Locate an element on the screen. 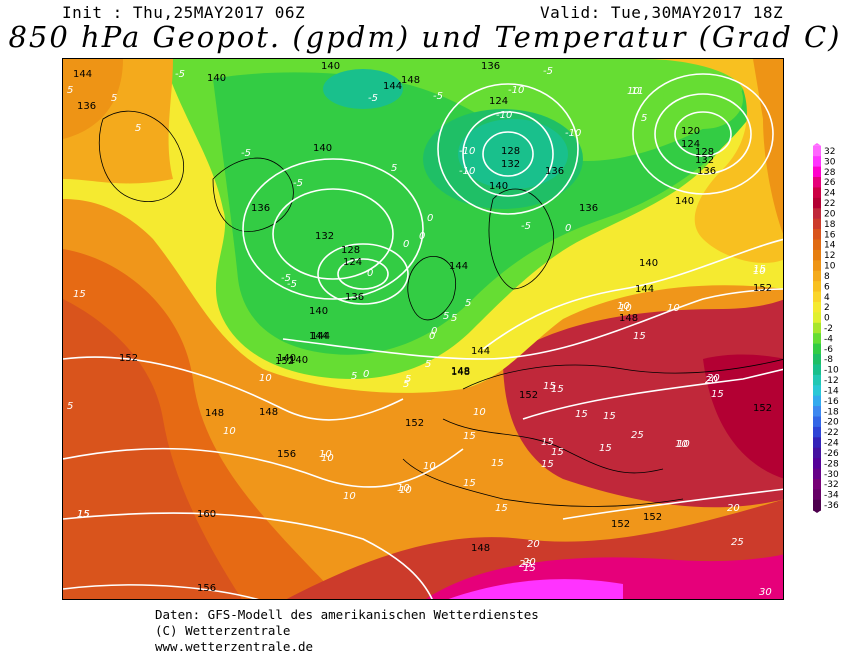  legend-label: 18 is located at coordinates (830, 225).